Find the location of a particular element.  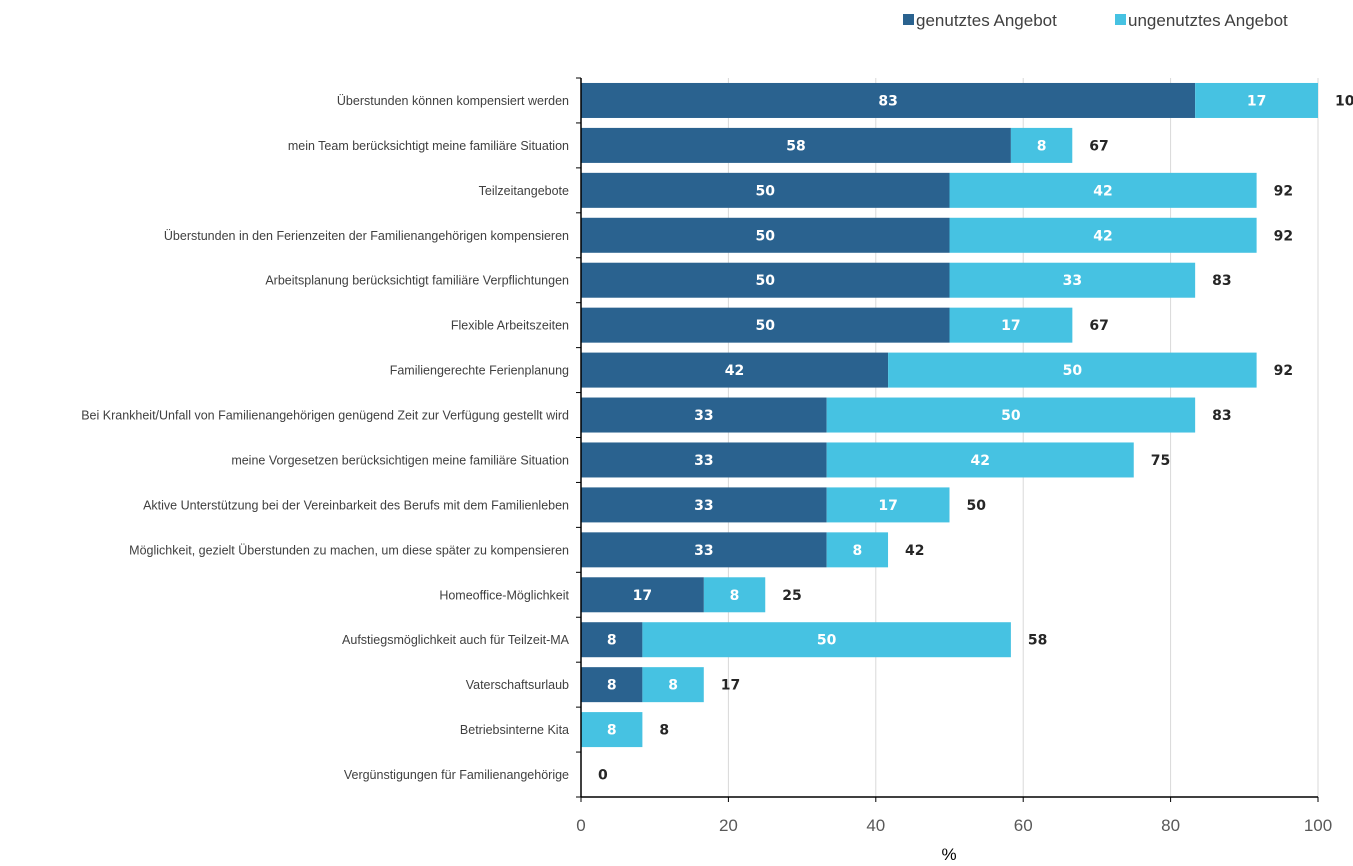

total-label: 42 is located at coordinates (914, 551).